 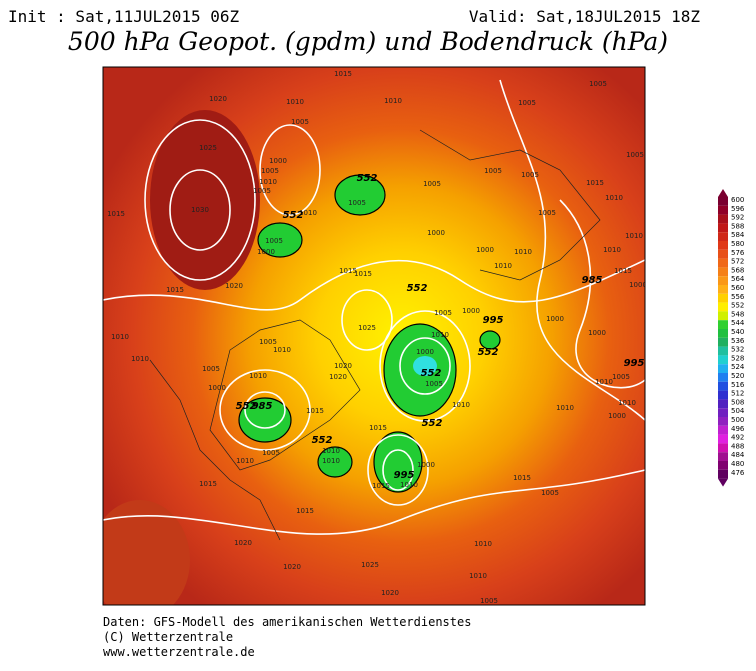 I want to click on colorbar-label: 492, so click(x=737, y=438).